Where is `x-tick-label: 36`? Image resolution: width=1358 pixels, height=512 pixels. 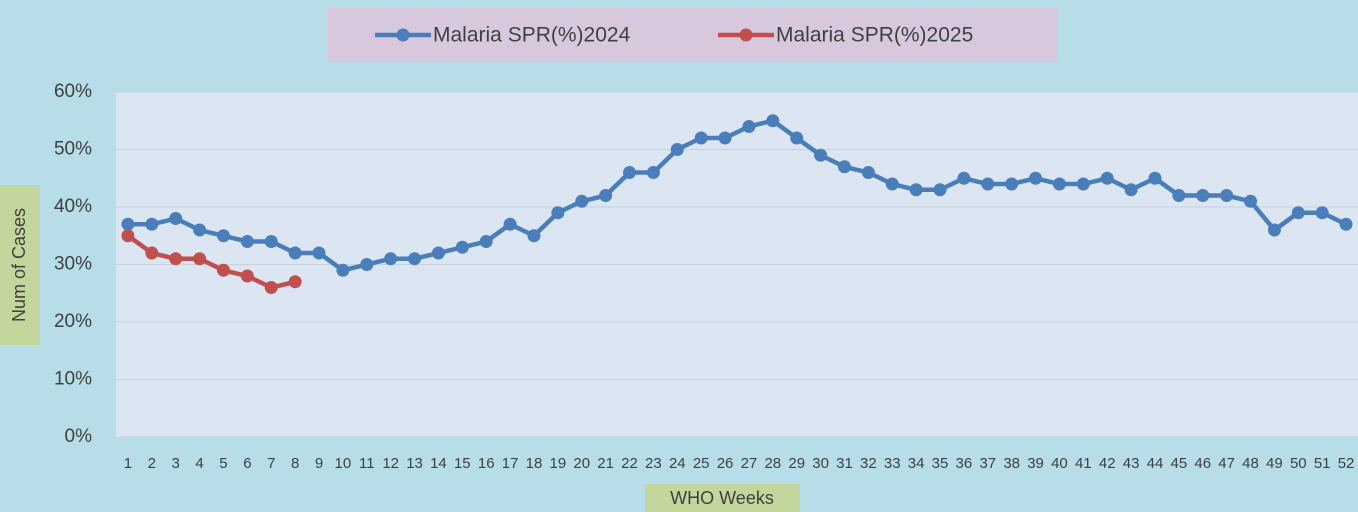 x-tick-label: 36 is located at coordinates (964, 463).